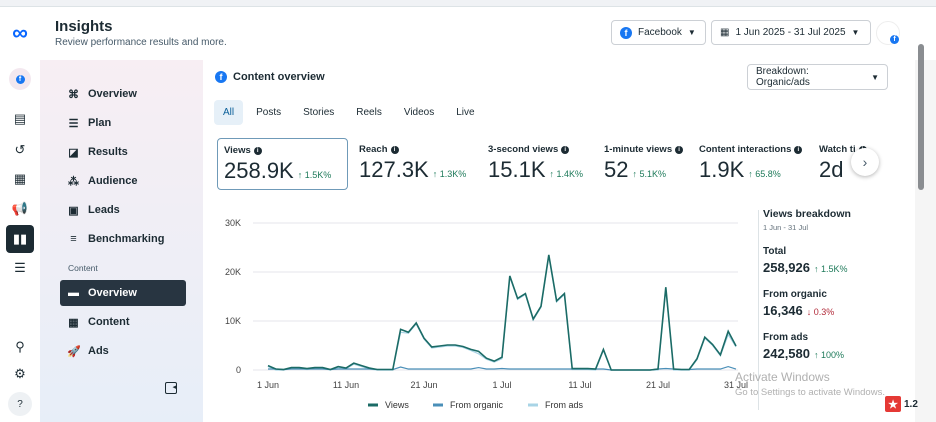 The height and width of the screenshot is (422, 936). I want to click on sidebar-item-overview: ⌘ Overview, so click(123, 94).